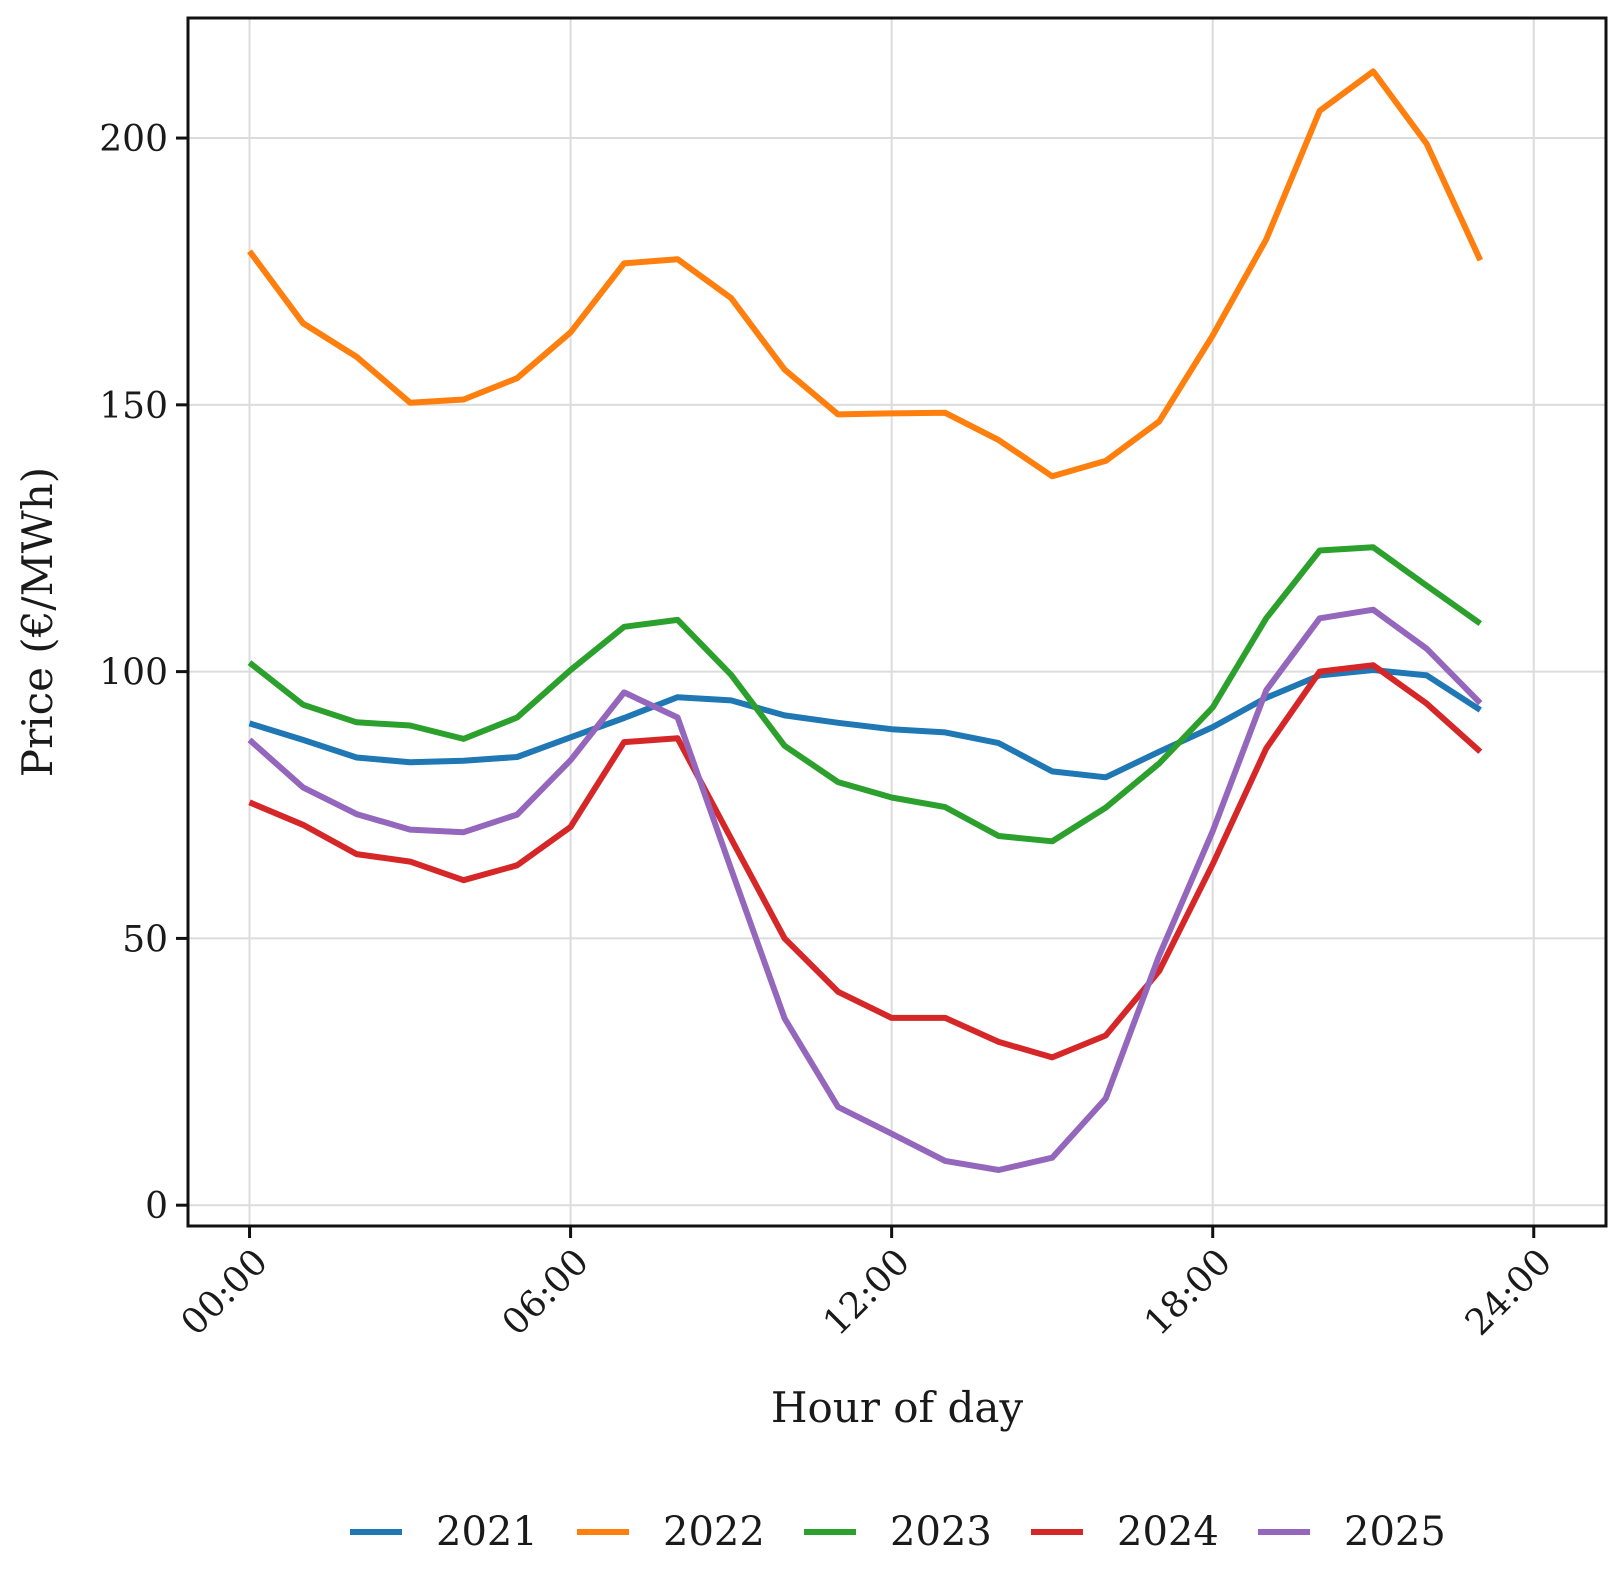 The height and width of the screenshot is (1571, 1615). What do you see at coordinates (145, 939) in the screenshot?
I see `y-tick-label: 50` at bounding box center [145, 939].